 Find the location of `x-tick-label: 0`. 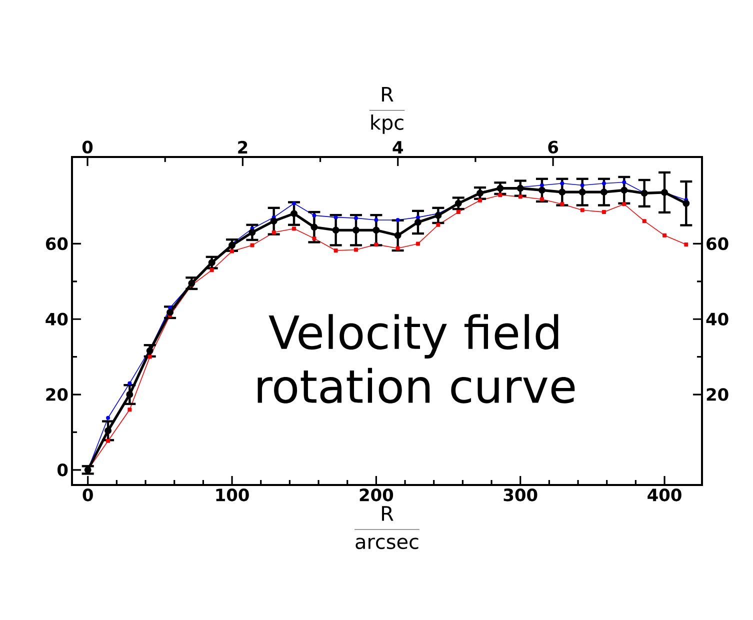

x-tick-label: 0 is located at coordinates (87, 495).